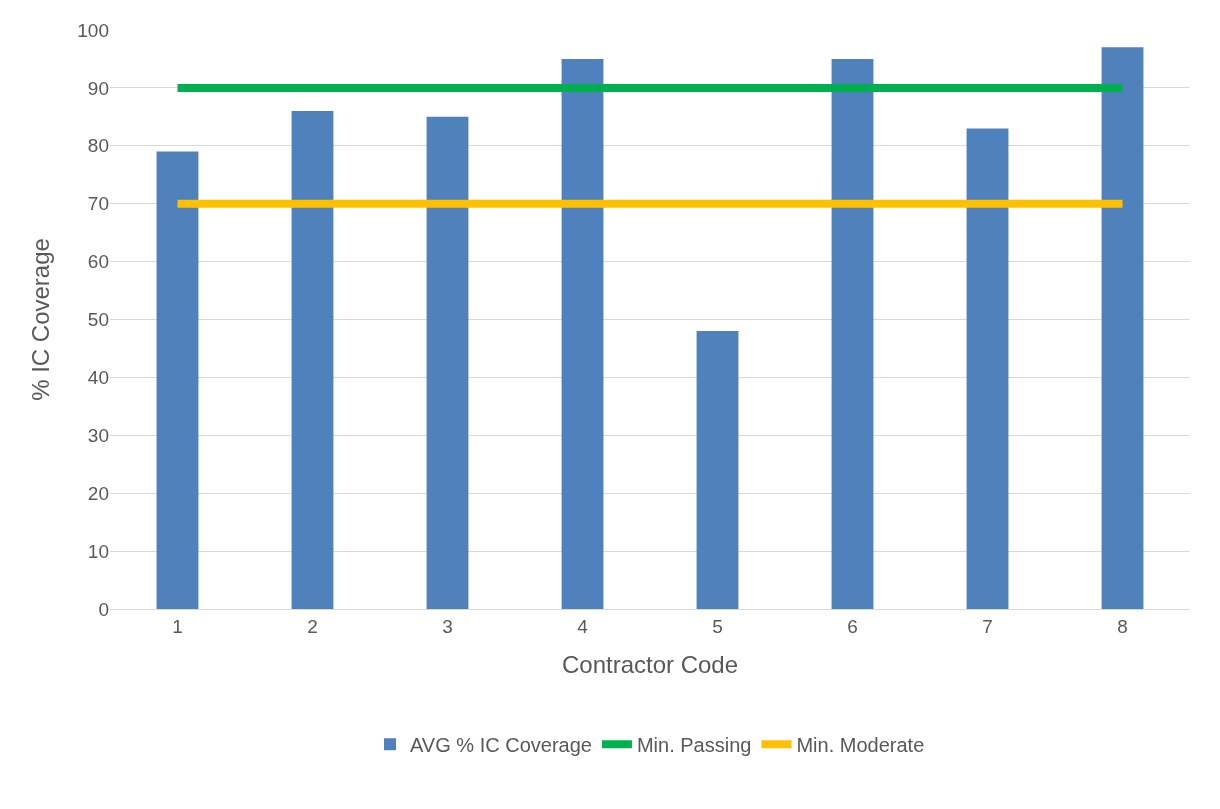 This screenshot has width=1220, height=809. I want to click on y-tick-label: 10, so click(98, 551).